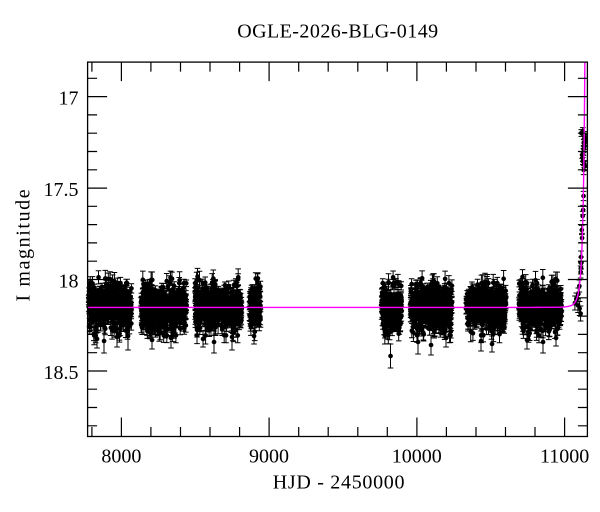 This screenshot has height=512, width=600. I want to click on svg-text: 18, so click(69, 281).